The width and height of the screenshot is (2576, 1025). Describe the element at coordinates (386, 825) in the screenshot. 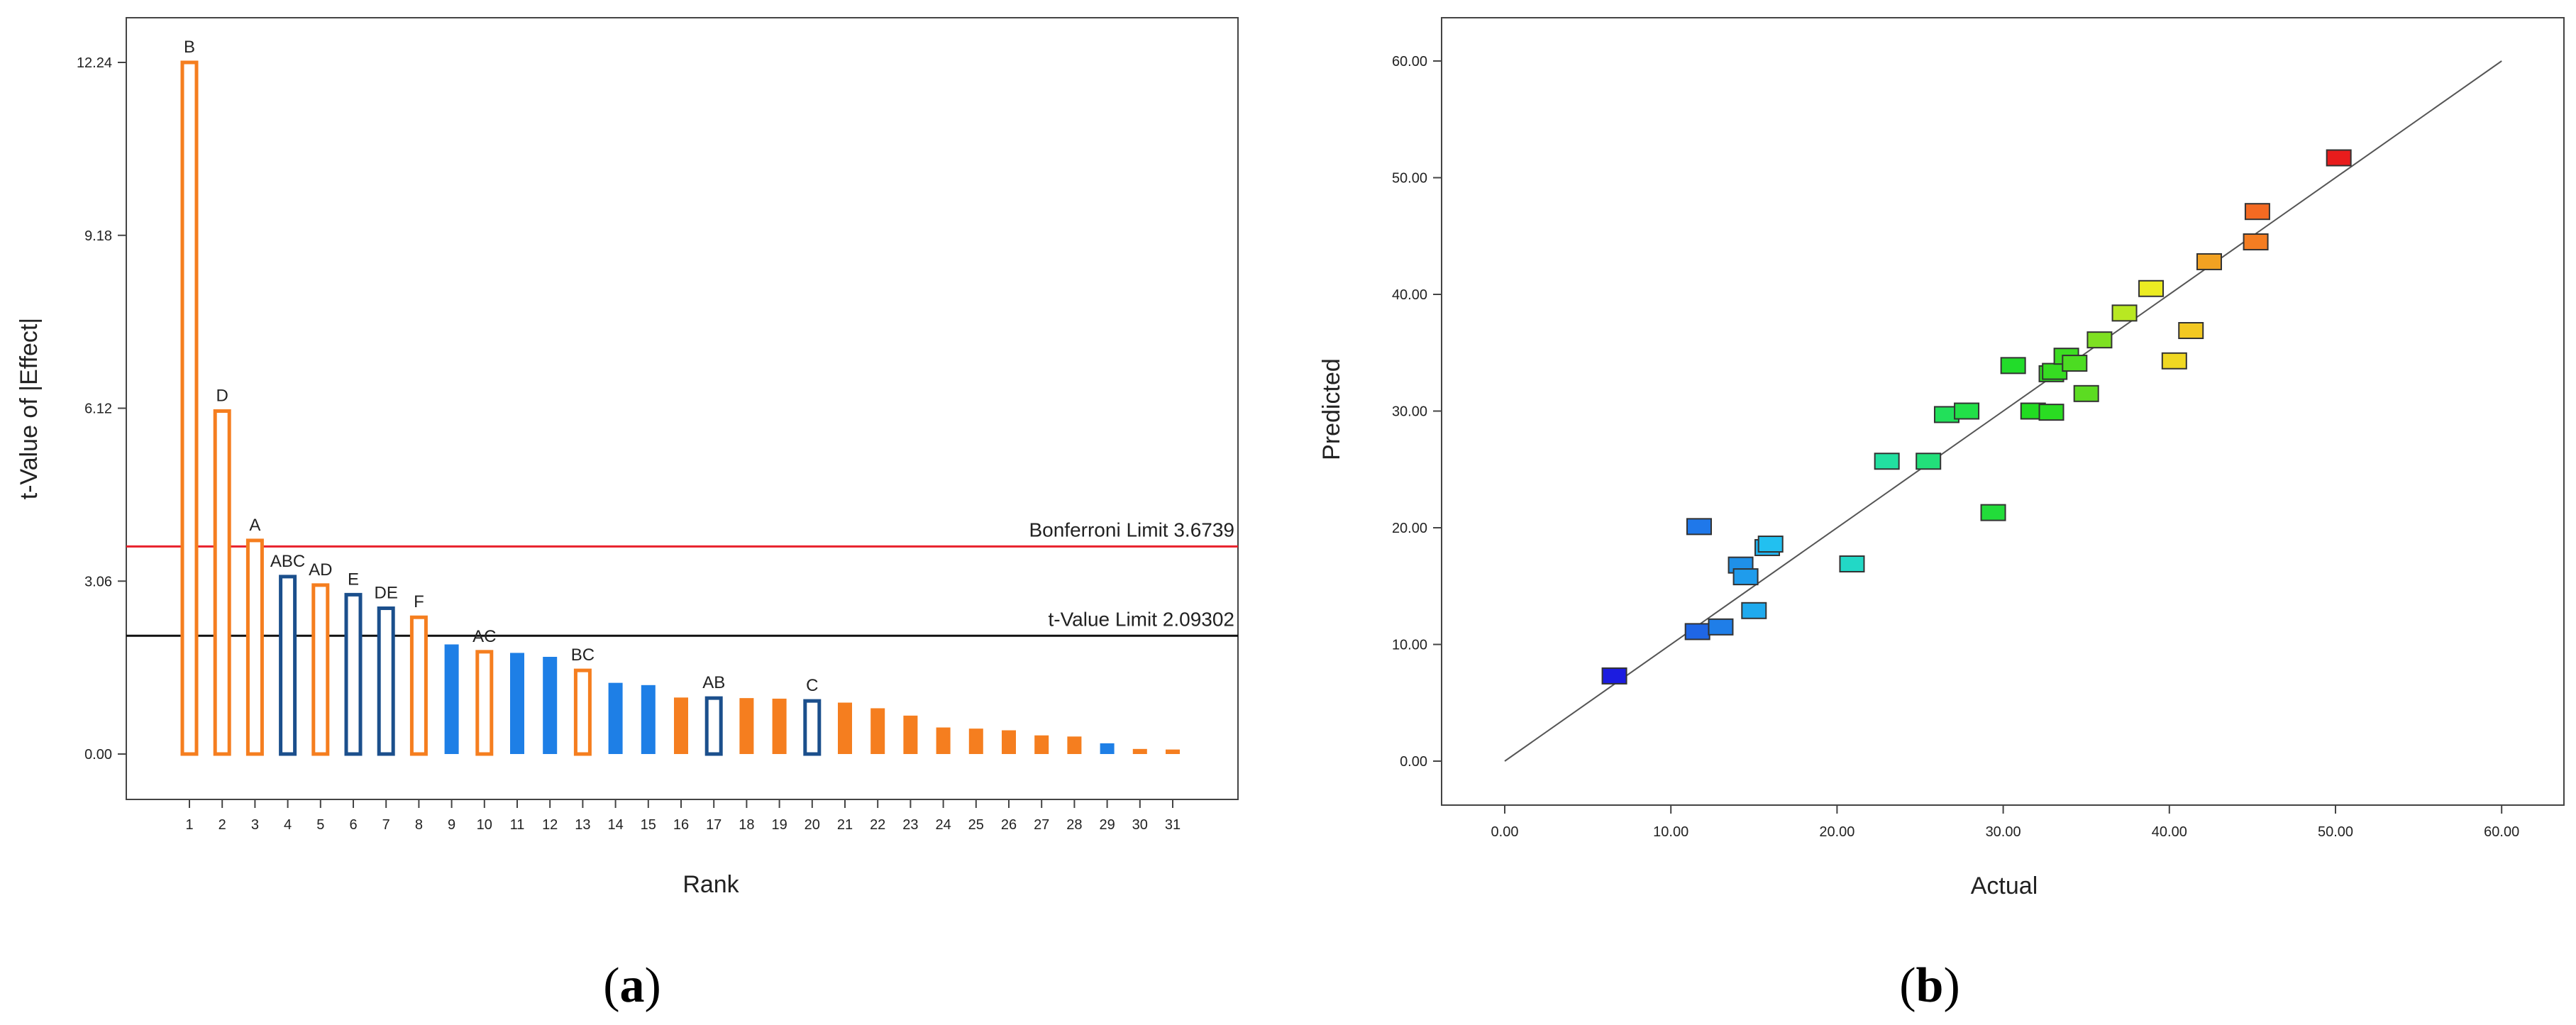

I see `chart-a-x-tick-label: 7` at that location.